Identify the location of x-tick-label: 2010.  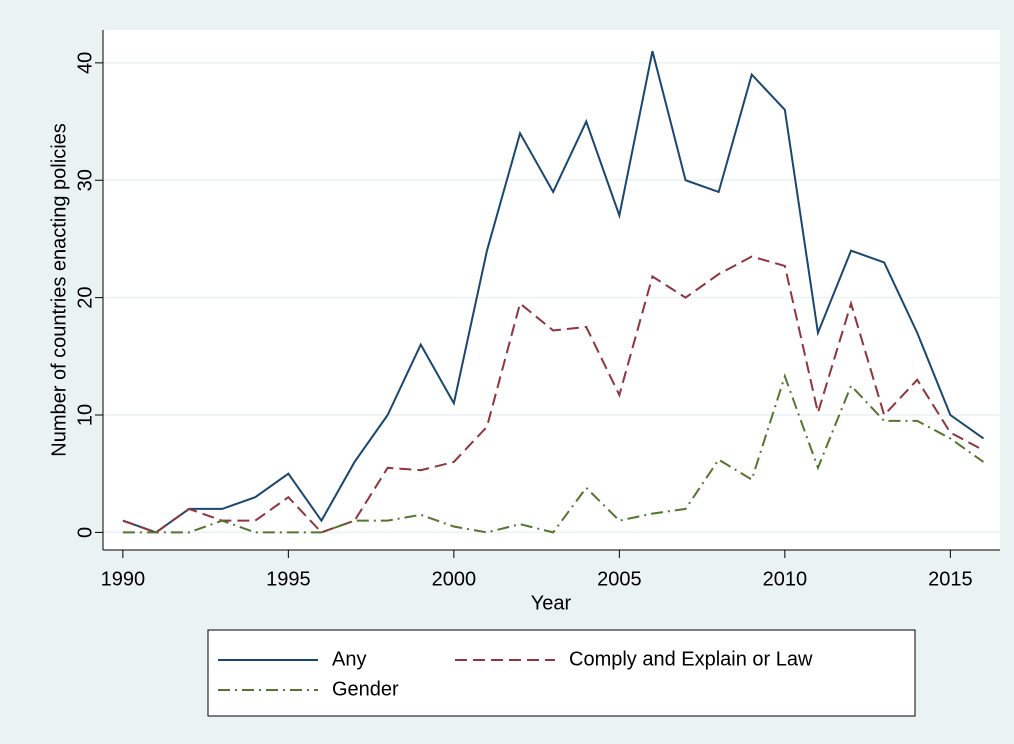
(785, 579).